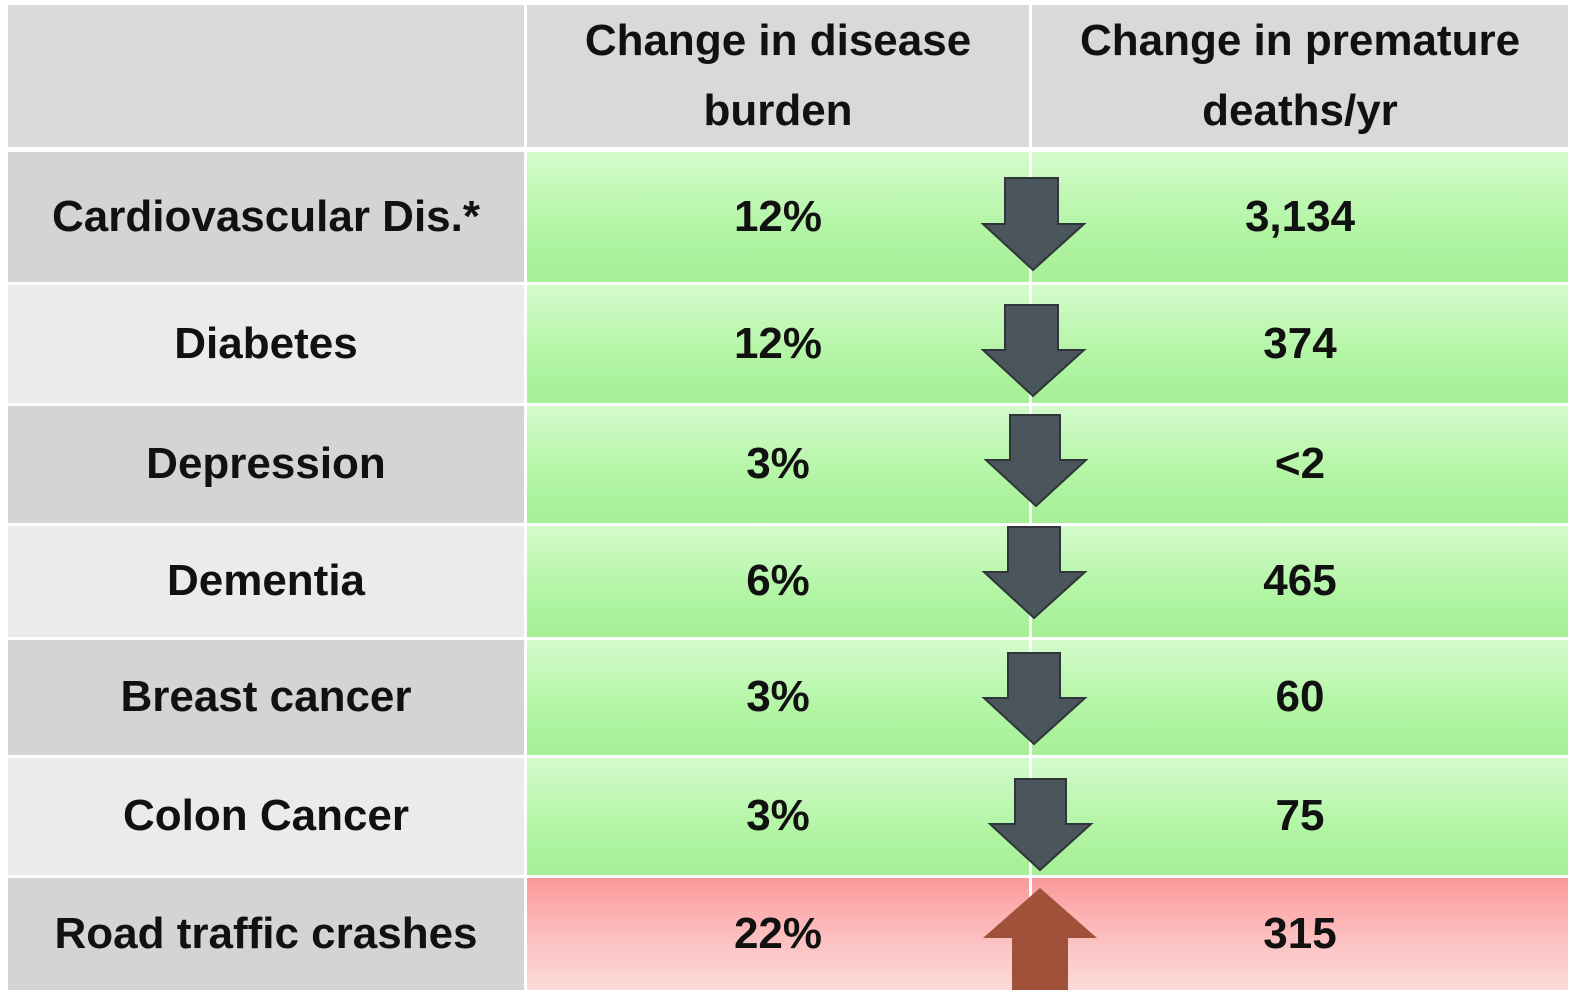  What do you see at coordinates (1040, 939) in the screenshot?
I see `up-arrow` at bounding box center [1040, 939].